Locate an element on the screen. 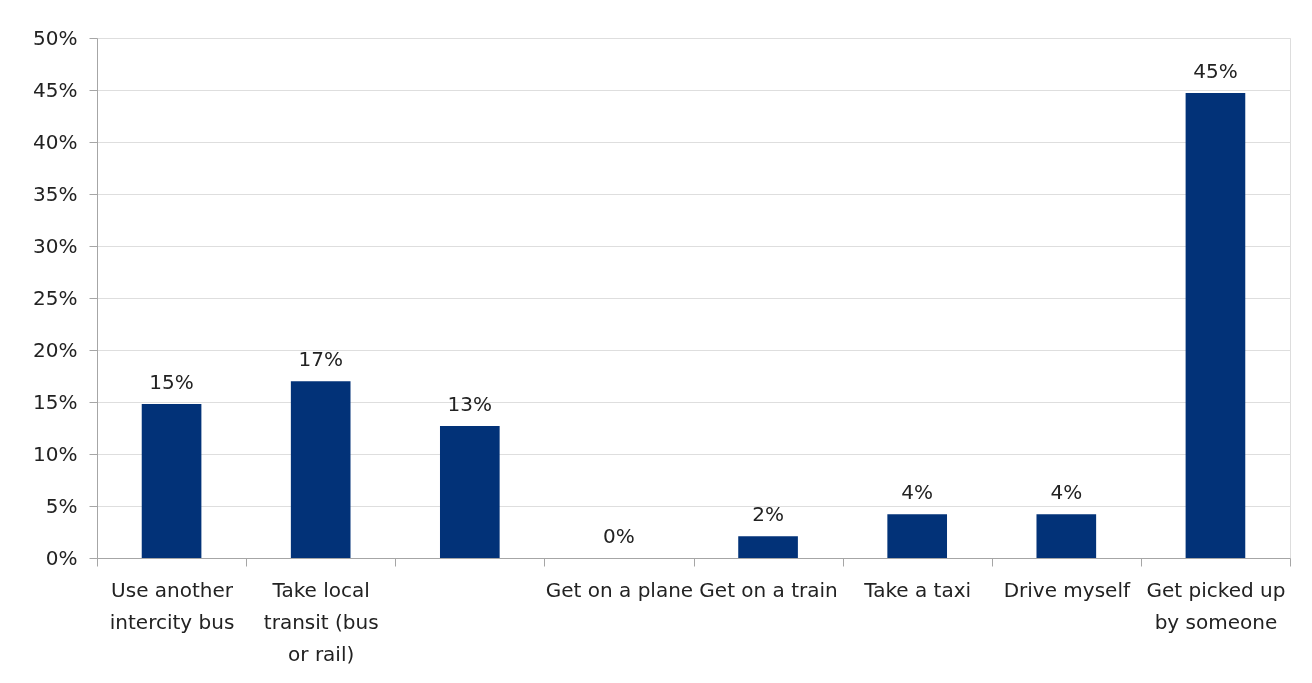 This screenshot has width=1312, height=683. data-label: 17% is located at coordinates (320, 359).